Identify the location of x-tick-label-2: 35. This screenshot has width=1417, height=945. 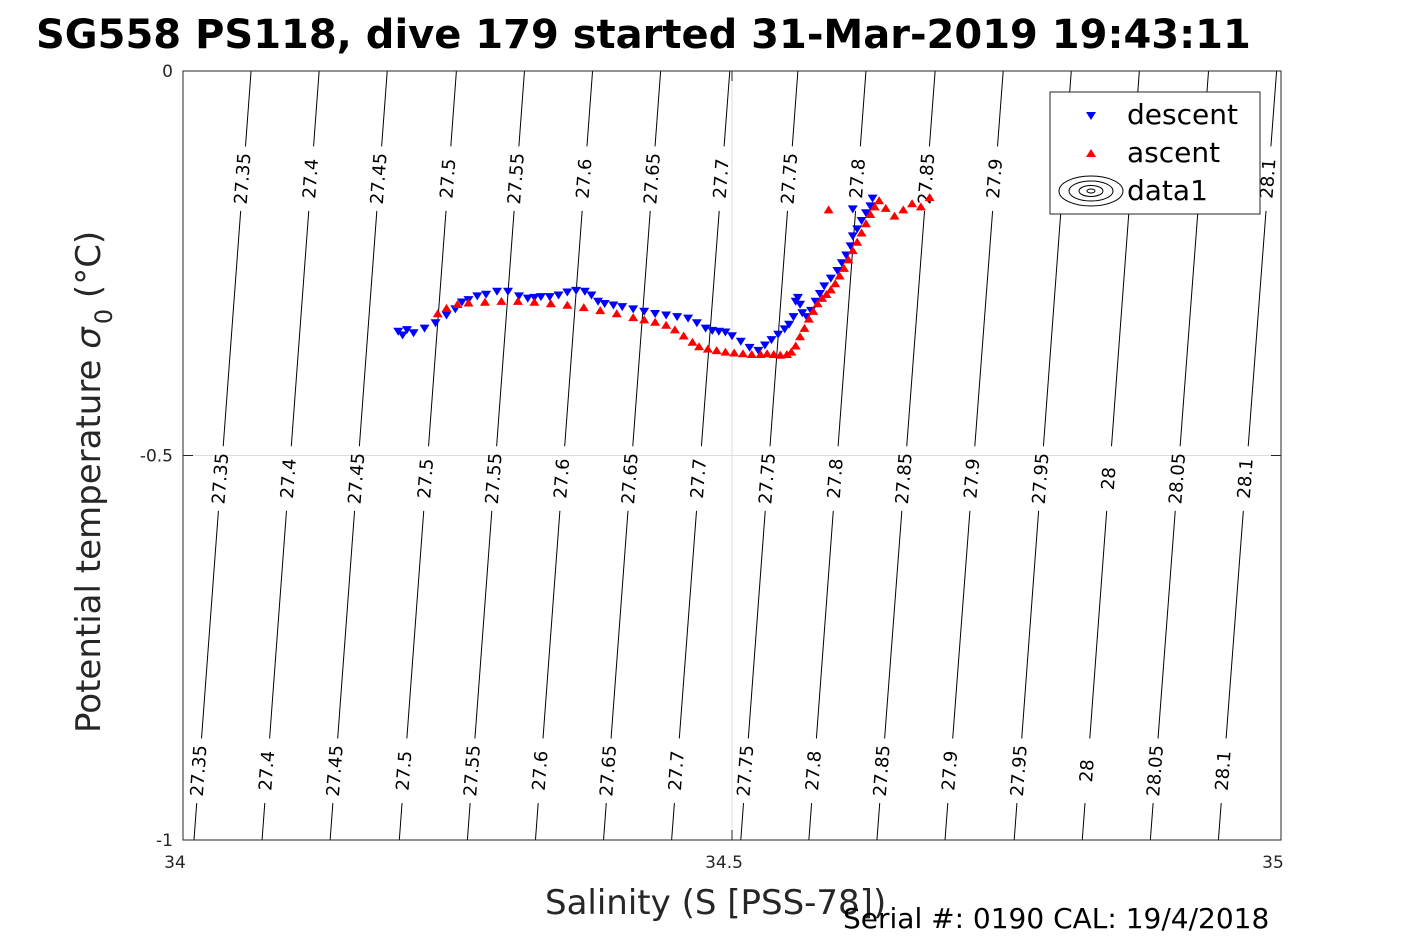
(1273, 863).